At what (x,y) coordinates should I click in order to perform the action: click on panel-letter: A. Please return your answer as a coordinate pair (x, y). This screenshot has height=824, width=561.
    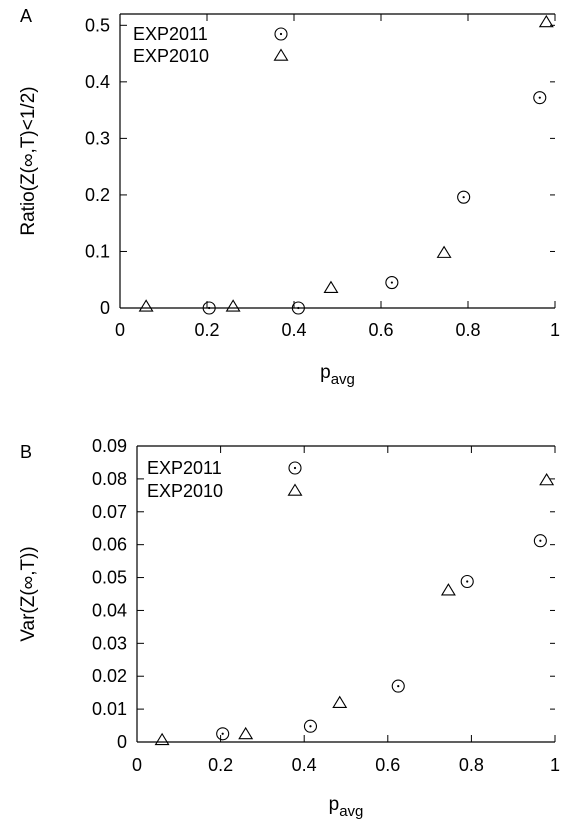
    Looking at the image, I should click on (26, 16).